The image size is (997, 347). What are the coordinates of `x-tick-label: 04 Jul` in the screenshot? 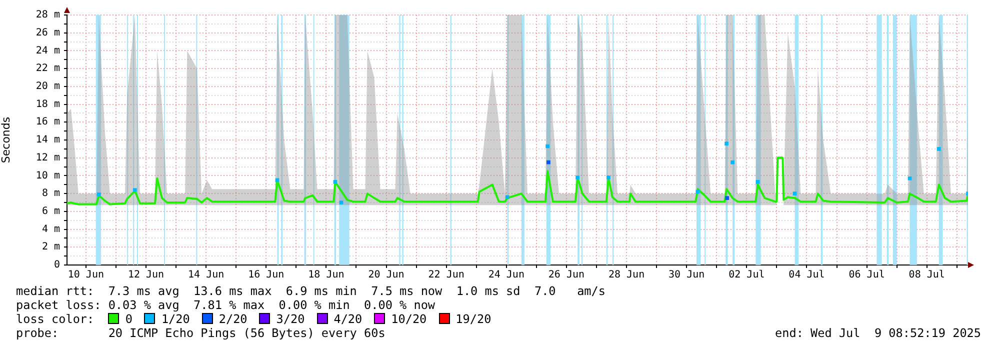 It's located at (806, 275).